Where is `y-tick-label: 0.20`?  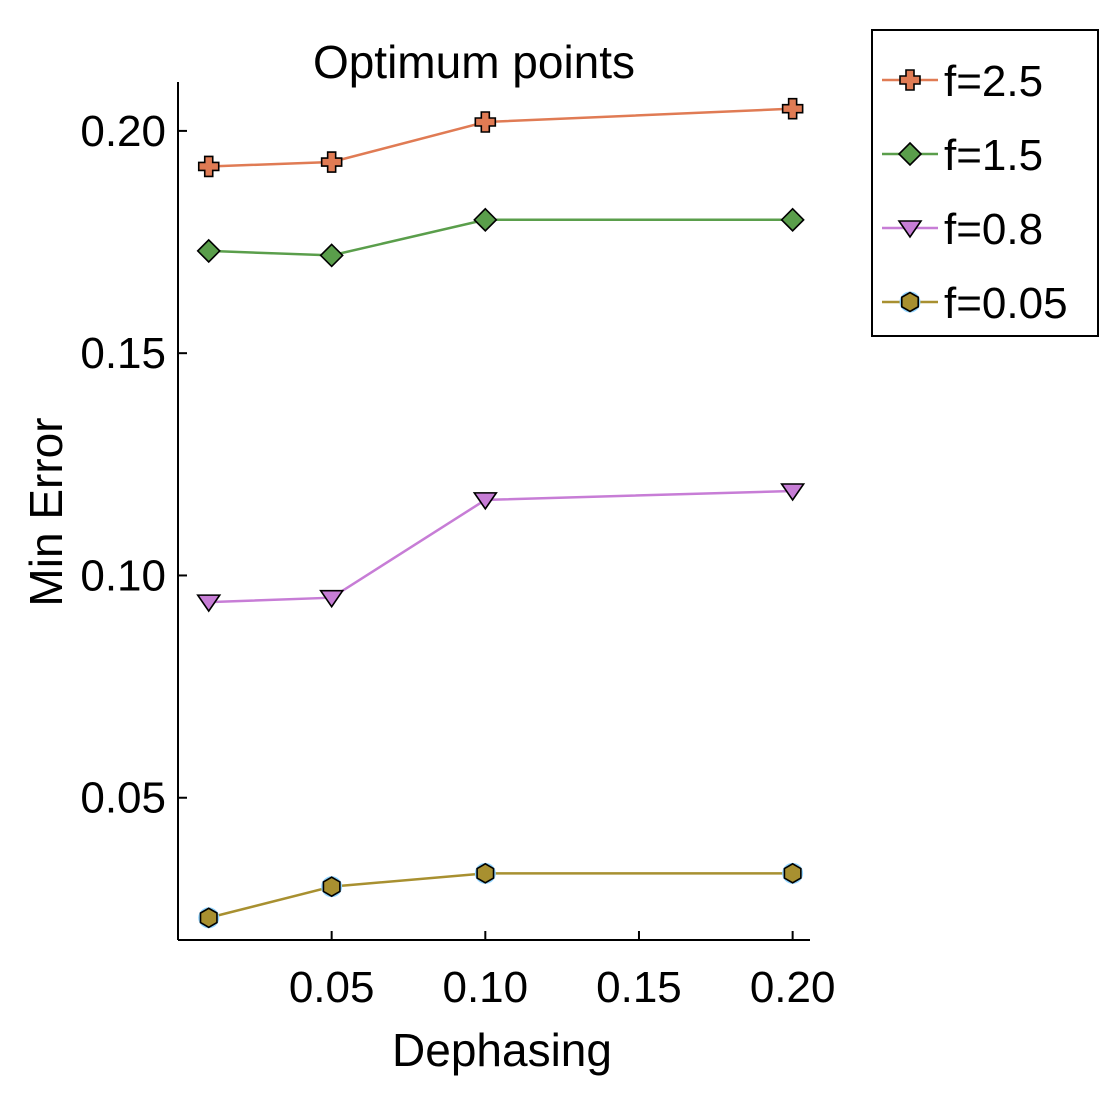
y-tick-label: 0.20 is located at coordinates (123, 131).